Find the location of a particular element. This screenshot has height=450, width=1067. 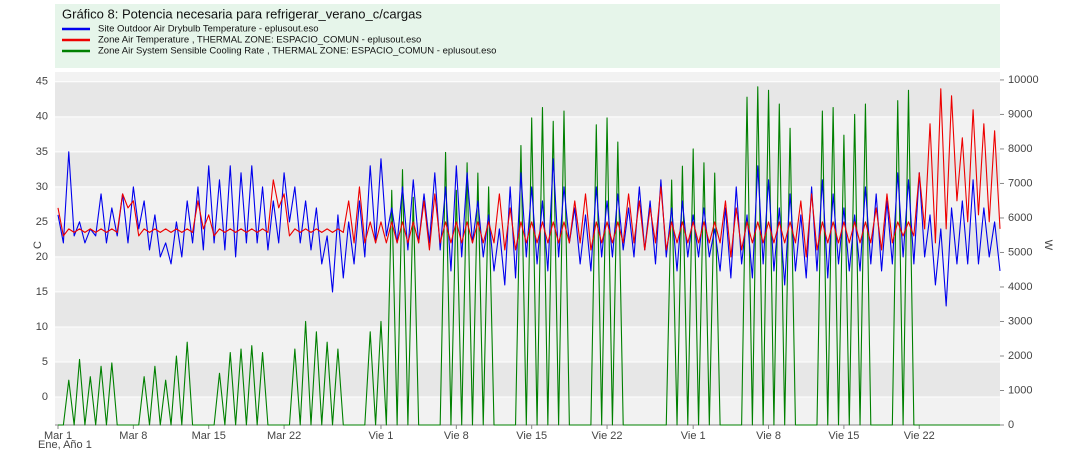

y-tick-label: 35 is located at coordinates (42, 152).